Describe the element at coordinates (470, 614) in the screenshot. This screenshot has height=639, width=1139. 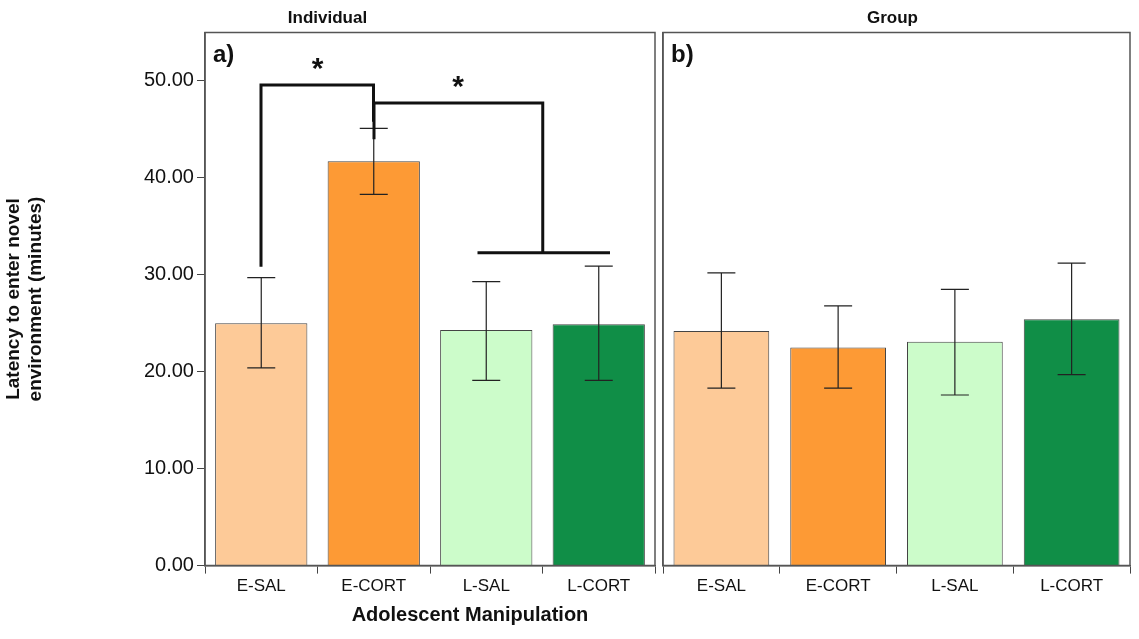
I see `x-axis-title: Adolescent Manipulation` at that location.